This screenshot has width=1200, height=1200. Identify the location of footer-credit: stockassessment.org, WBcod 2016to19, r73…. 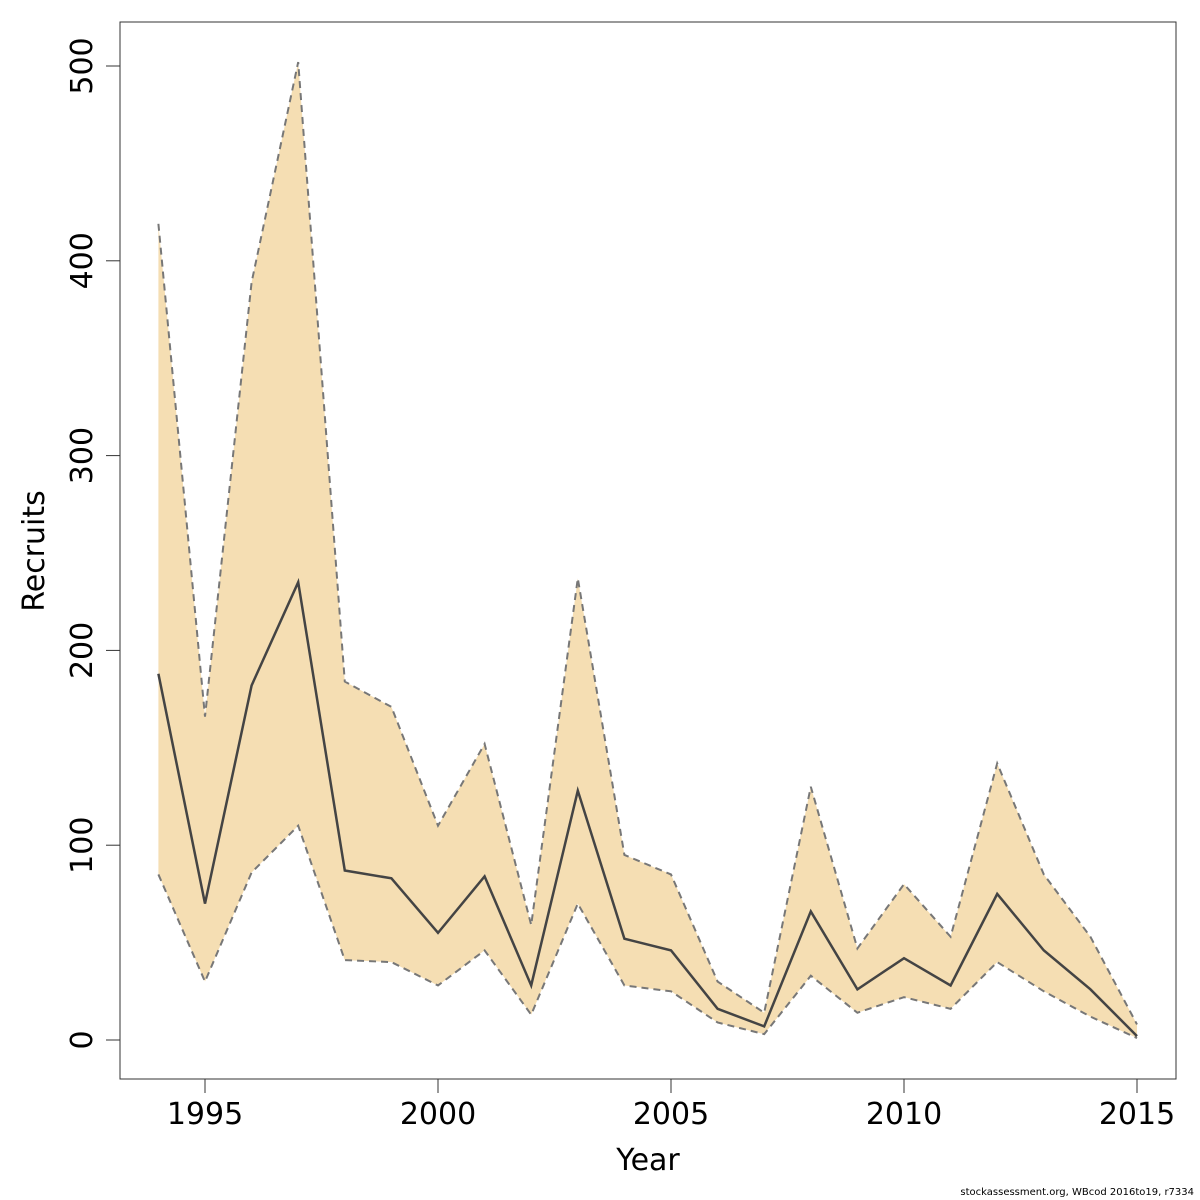
(1077, 1192).